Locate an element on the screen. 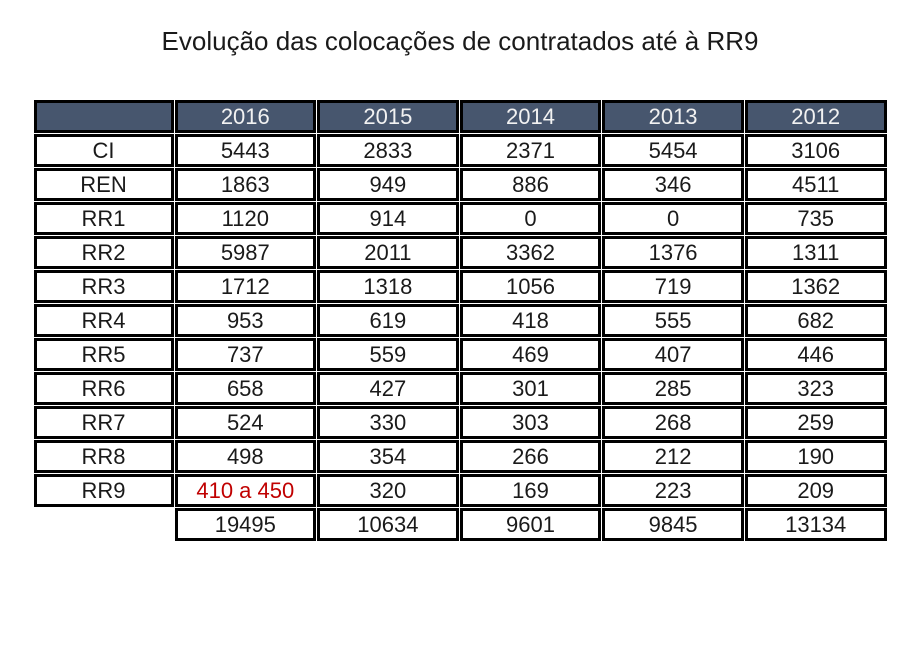 The height and width of the screenshot is (646, 920). value-cell: 1318 is located at coordinates (388, 286).